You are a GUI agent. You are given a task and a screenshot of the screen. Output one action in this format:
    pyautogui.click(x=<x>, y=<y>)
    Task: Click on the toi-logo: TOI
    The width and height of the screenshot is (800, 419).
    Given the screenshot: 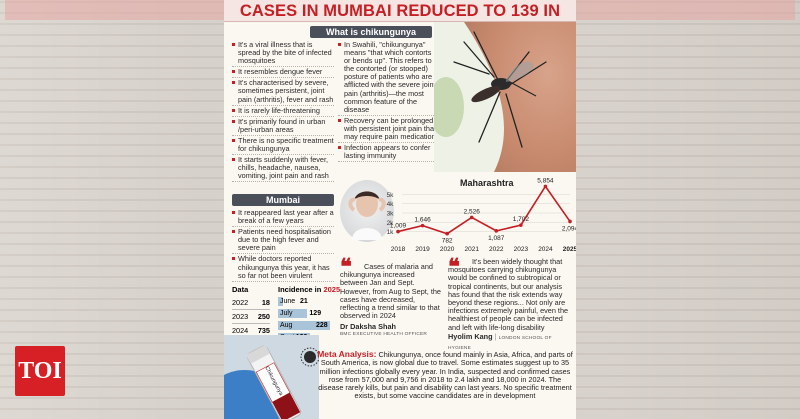 What is the action you would take?
    pyautogui.click(x=40, y=371)
    